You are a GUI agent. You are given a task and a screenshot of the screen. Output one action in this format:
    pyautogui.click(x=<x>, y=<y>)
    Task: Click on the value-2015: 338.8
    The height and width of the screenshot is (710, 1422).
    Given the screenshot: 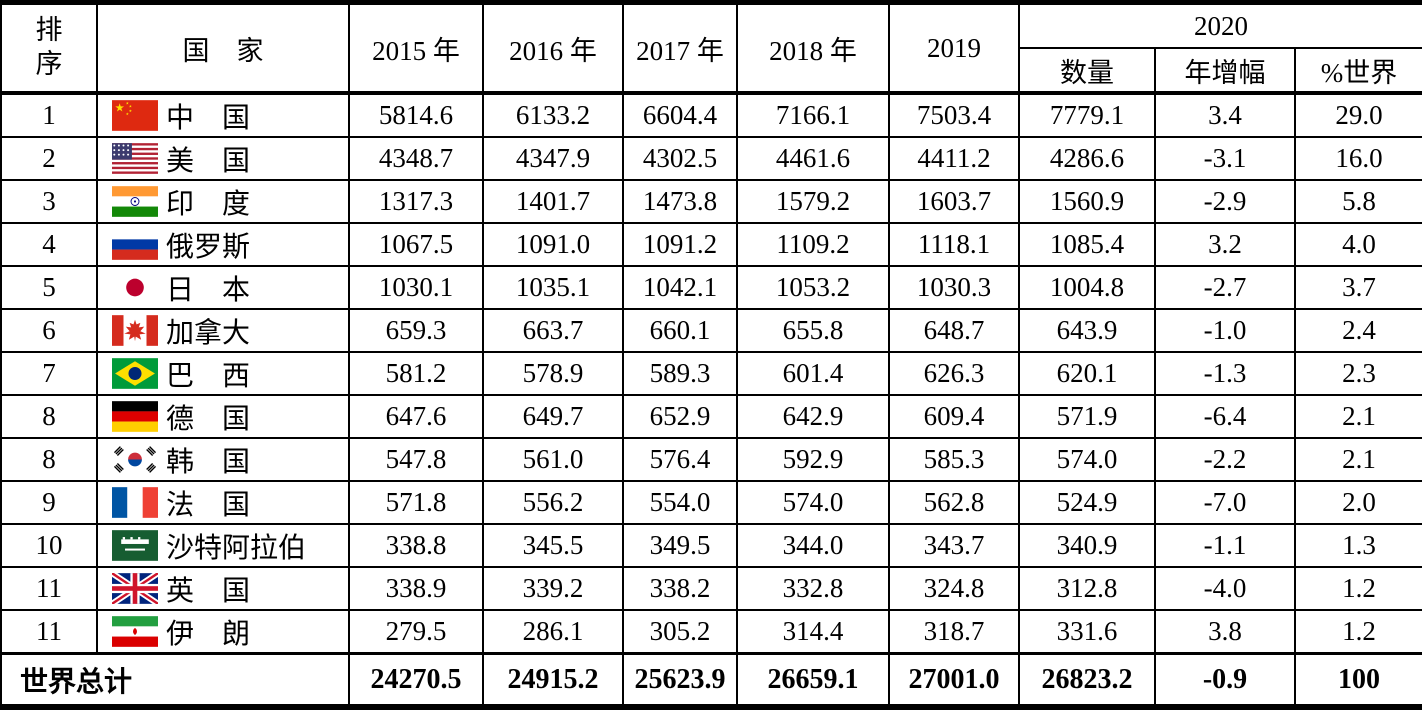 What is the action you would take?
    pyautogui.click(x=416, y=545)
    